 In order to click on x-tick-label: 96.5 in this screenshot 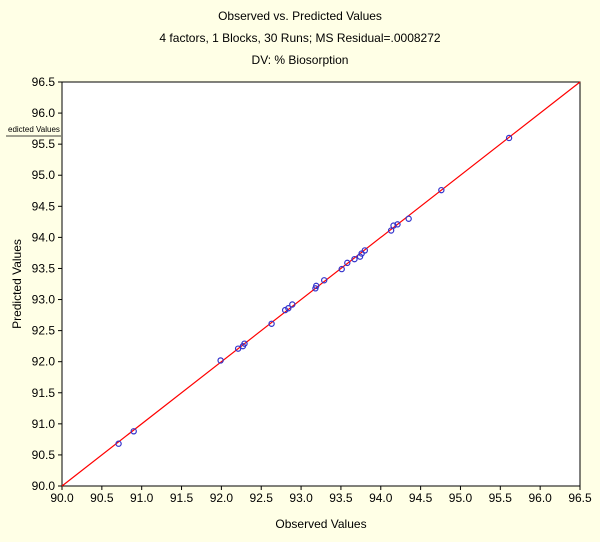, I will do `click(580, 498)`.